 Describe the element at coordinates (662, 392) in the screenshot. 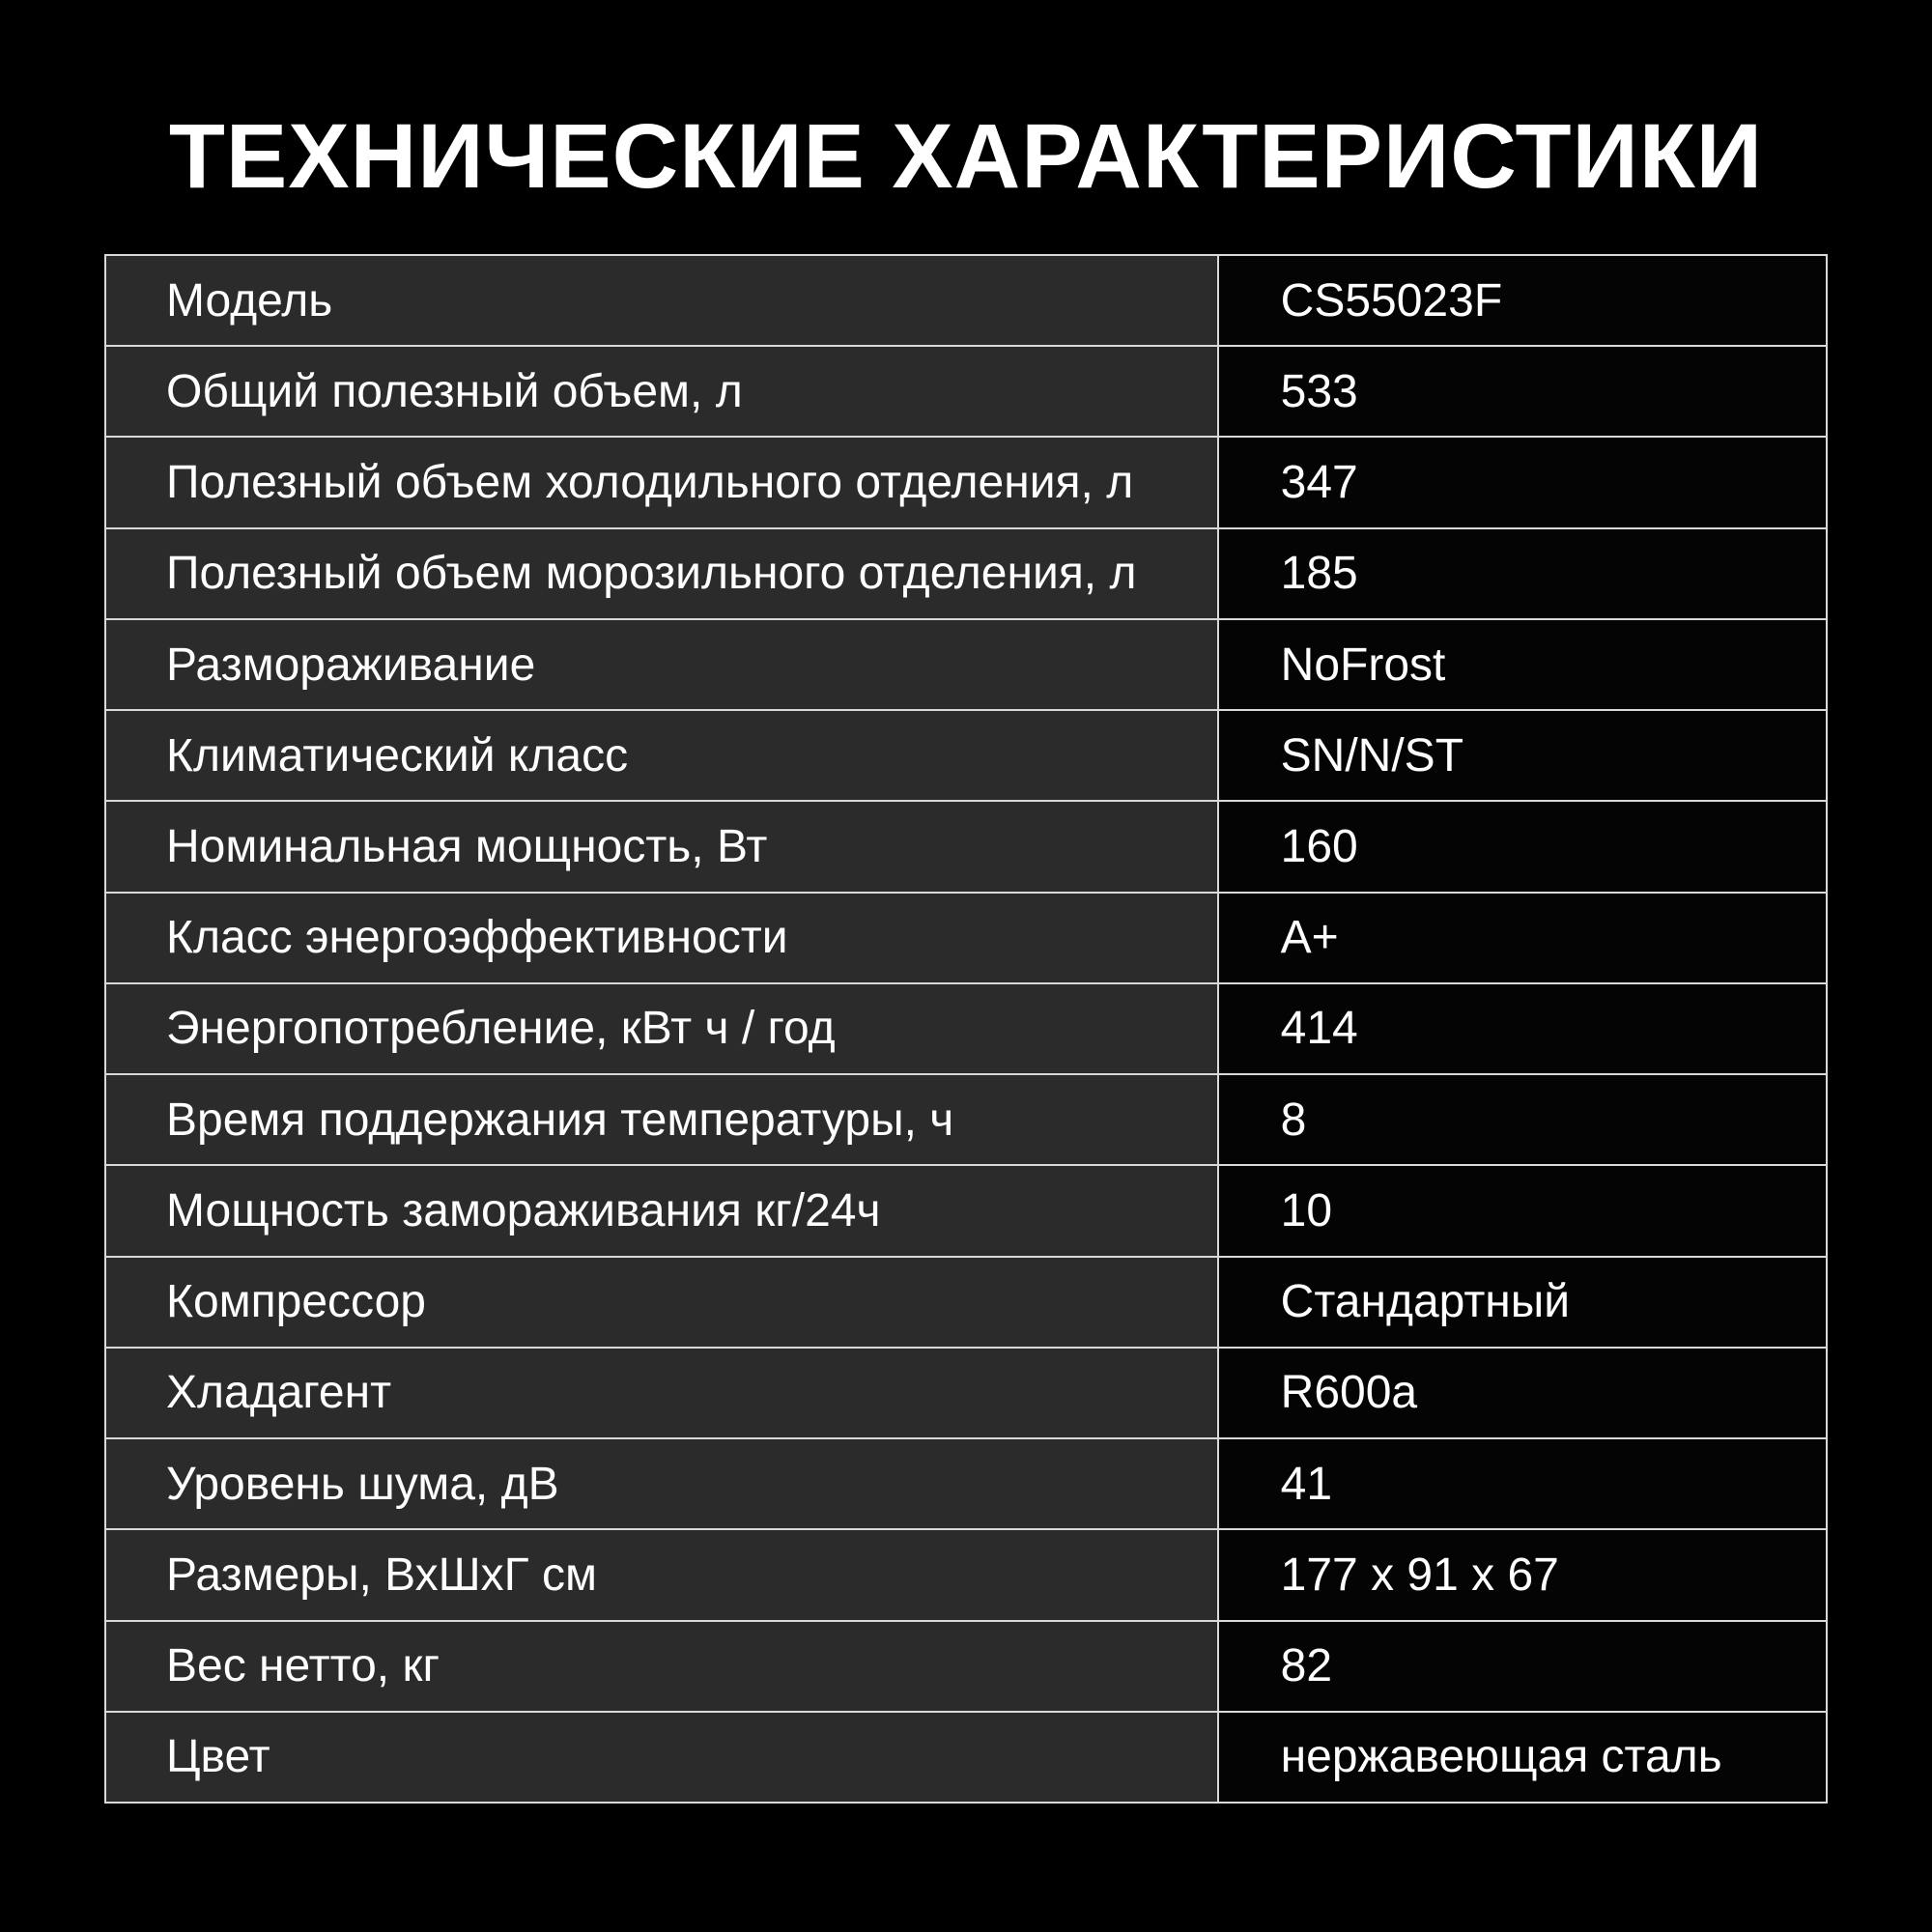

I see `spec-label: Общий полезный объем, л` at that location.